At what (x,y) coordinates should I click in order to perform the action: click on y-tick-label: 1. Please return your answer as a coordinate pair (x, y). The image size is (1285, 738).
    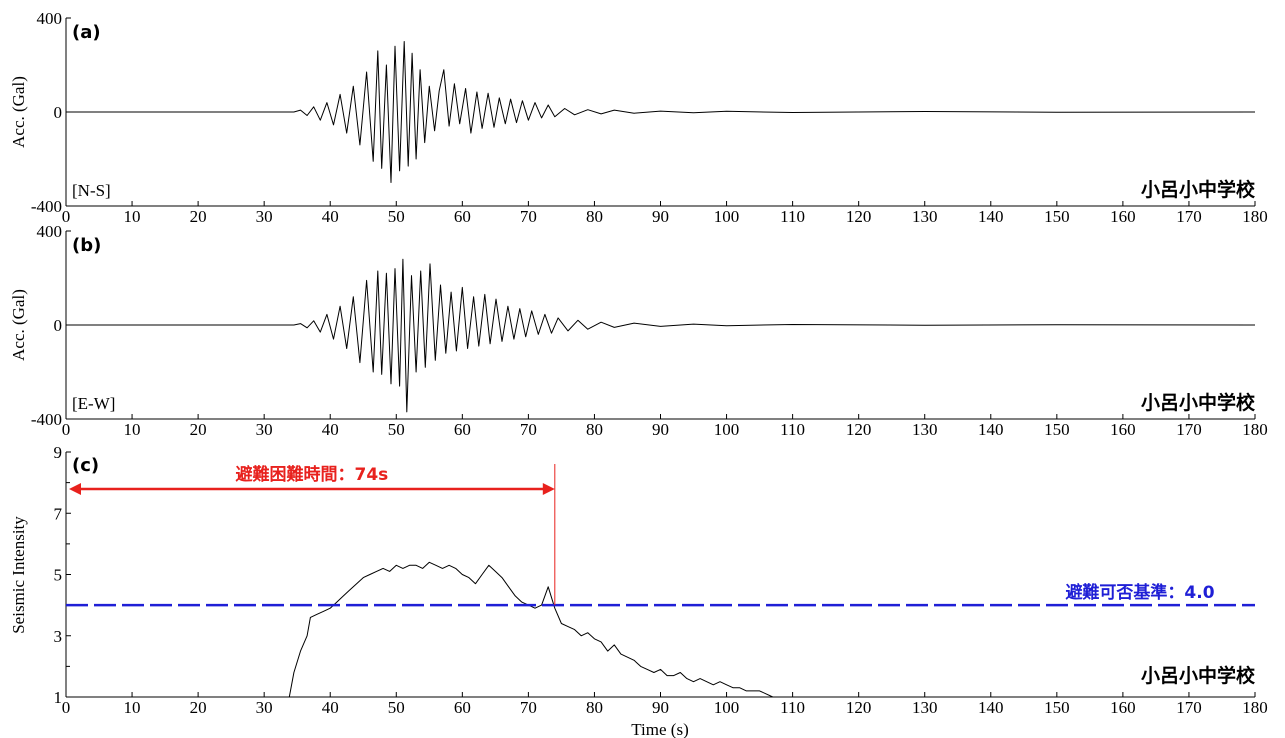
    Looking at the image, I should click on (58, 697).